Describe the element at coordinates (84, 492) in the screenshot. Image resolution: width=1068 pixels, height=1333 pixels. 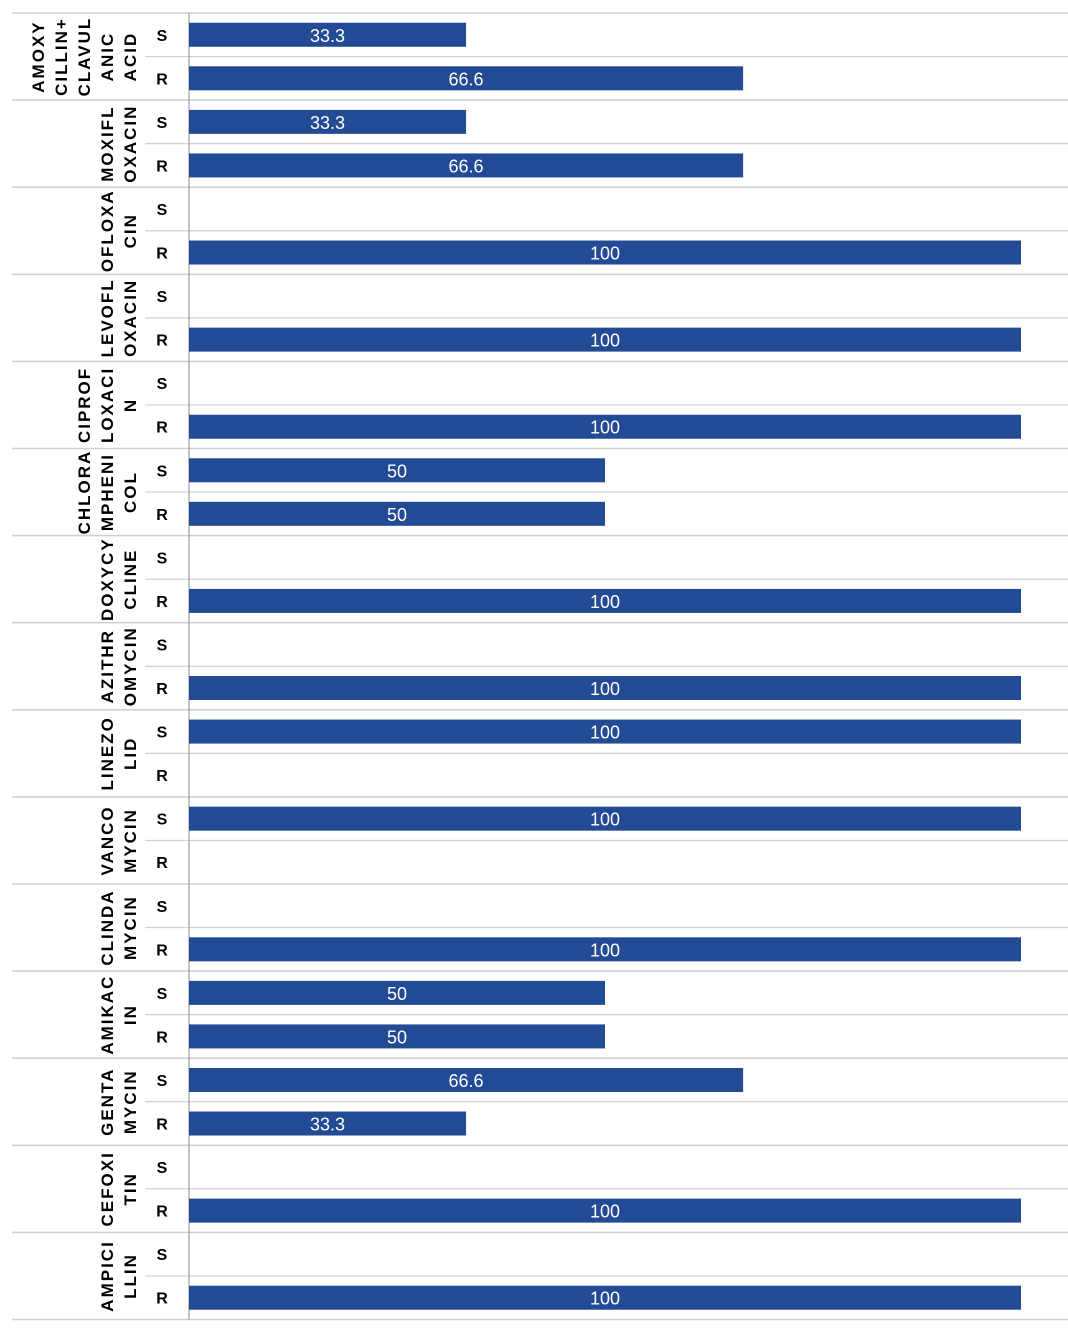
I see `group-label-line: CHLORA` at that location.